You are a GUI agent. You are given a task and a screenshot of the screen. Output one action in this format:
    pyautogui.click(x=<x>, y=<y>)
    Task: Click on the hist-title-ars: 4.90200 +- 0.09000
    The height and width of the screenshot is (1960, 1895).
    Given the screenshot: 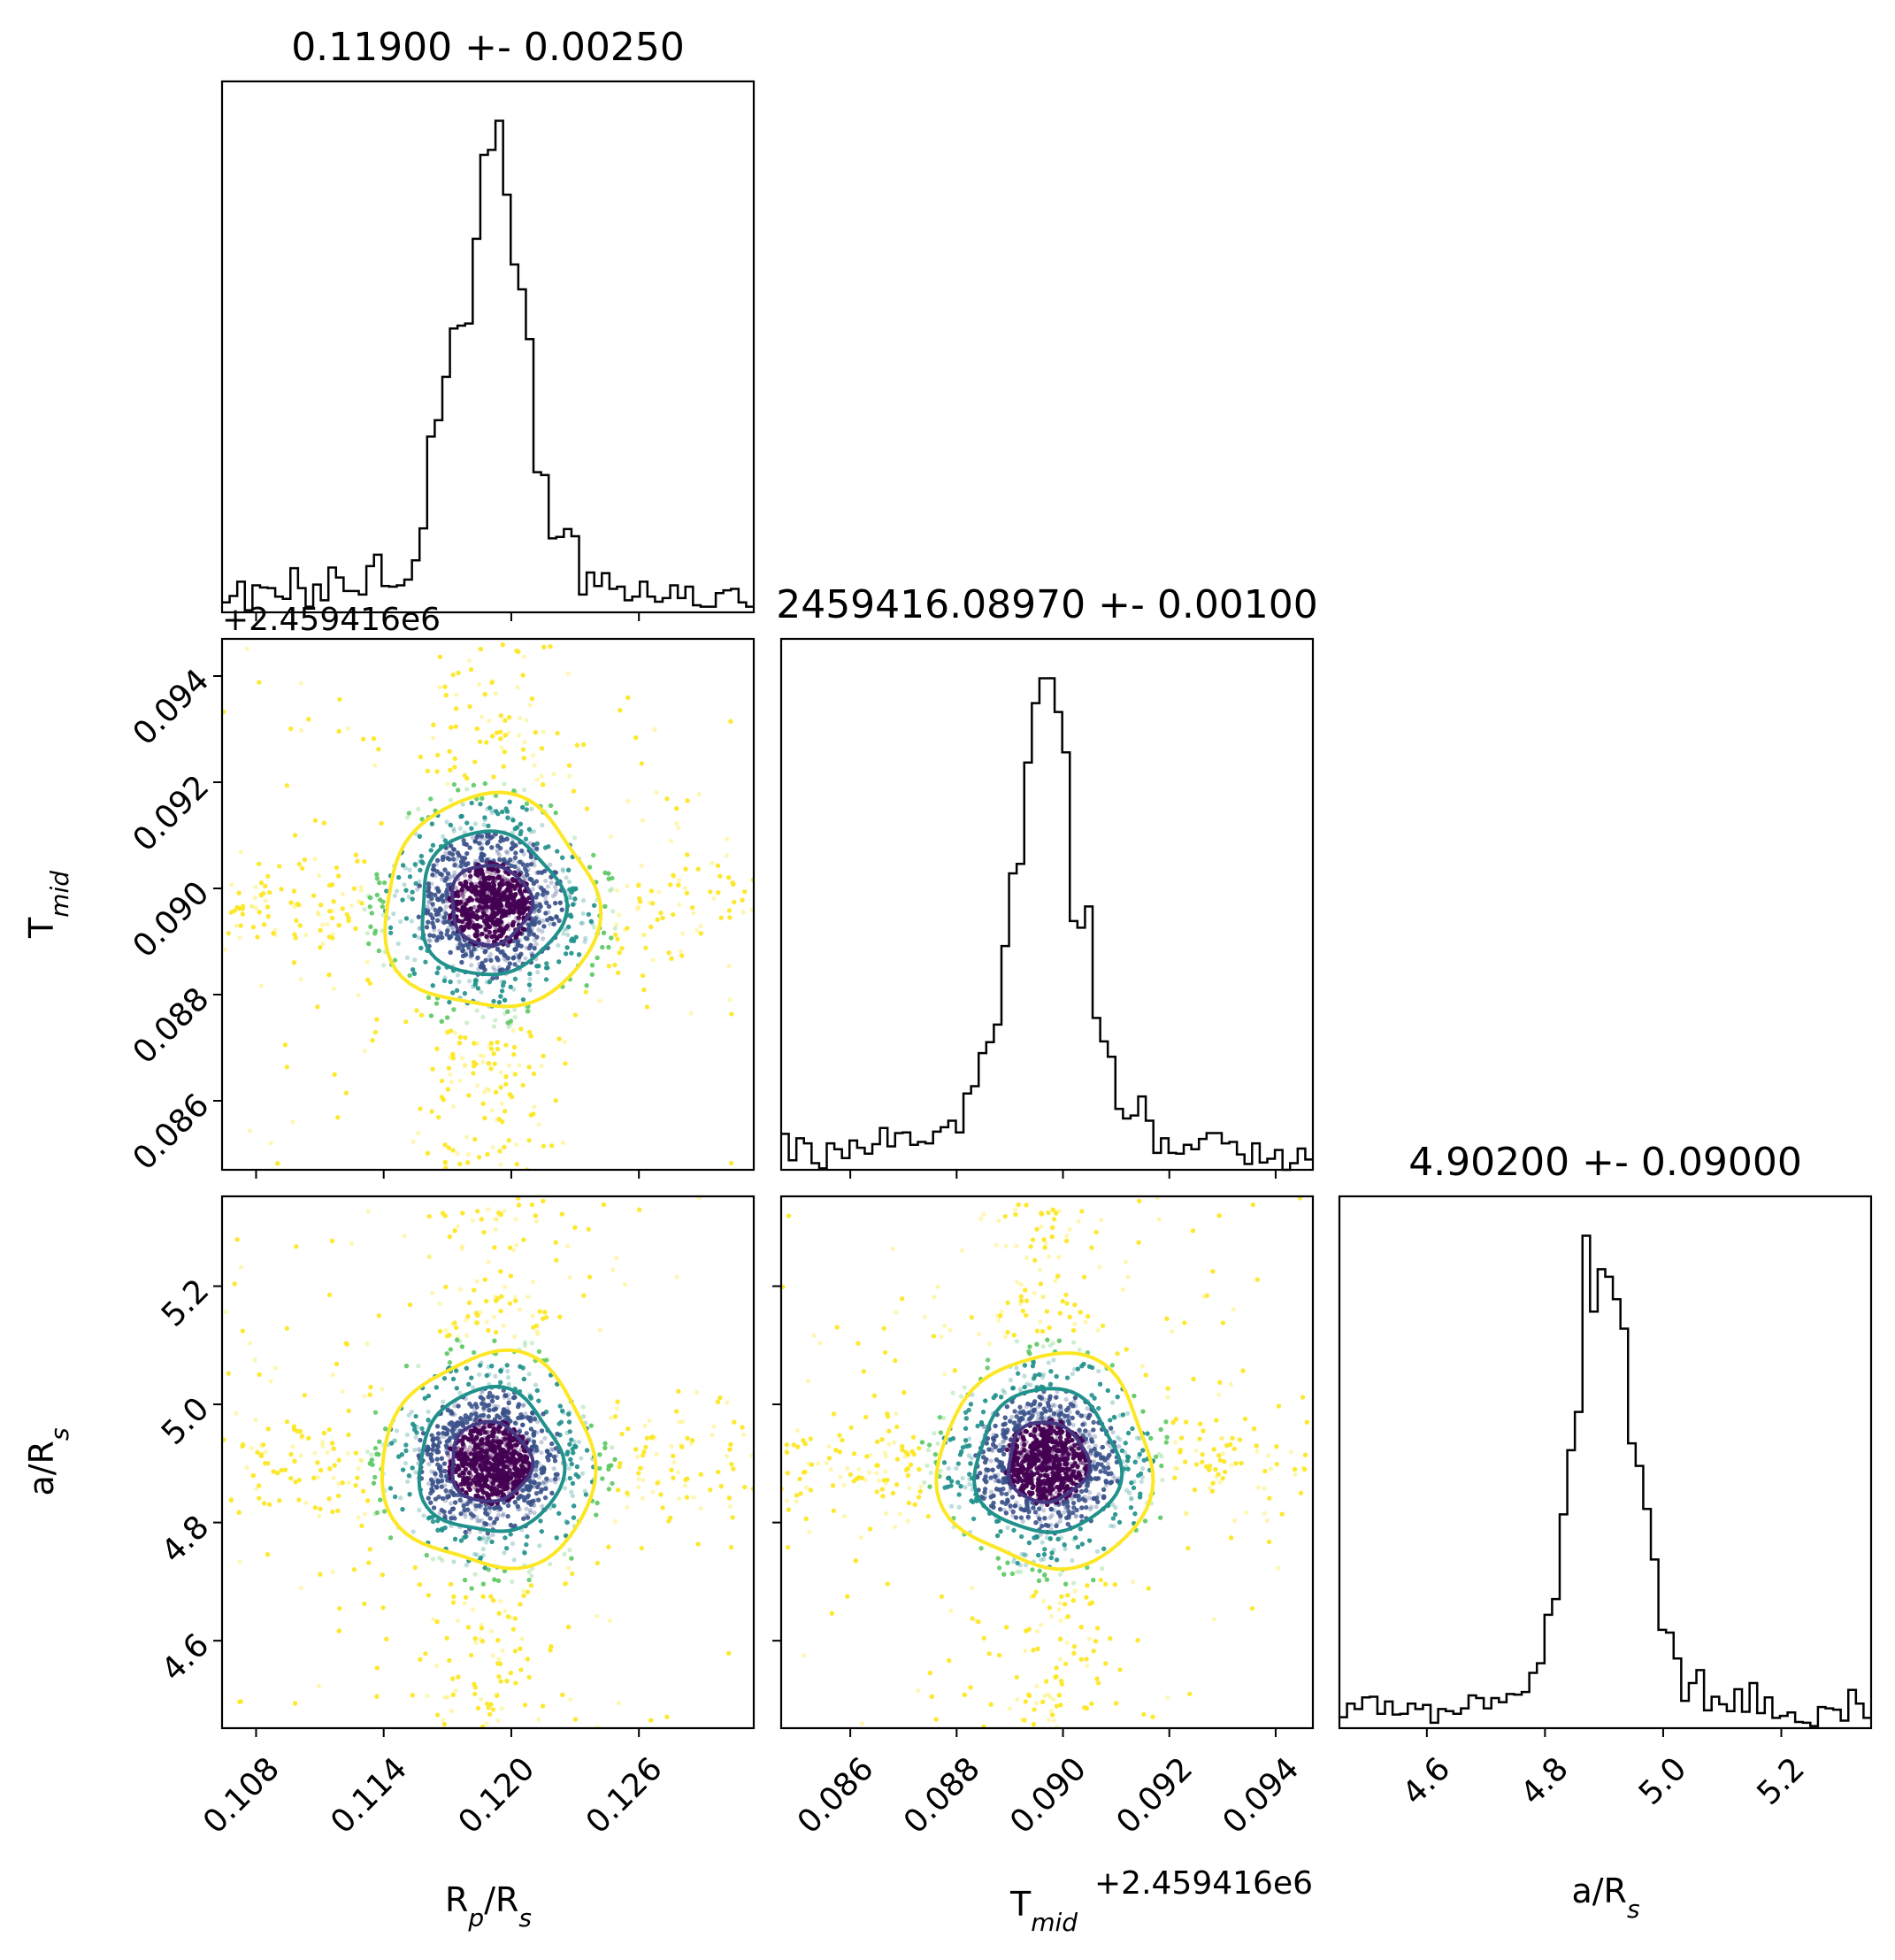 What is the action you would take?
    pyautogui.click(x=1605, y=1162)
    